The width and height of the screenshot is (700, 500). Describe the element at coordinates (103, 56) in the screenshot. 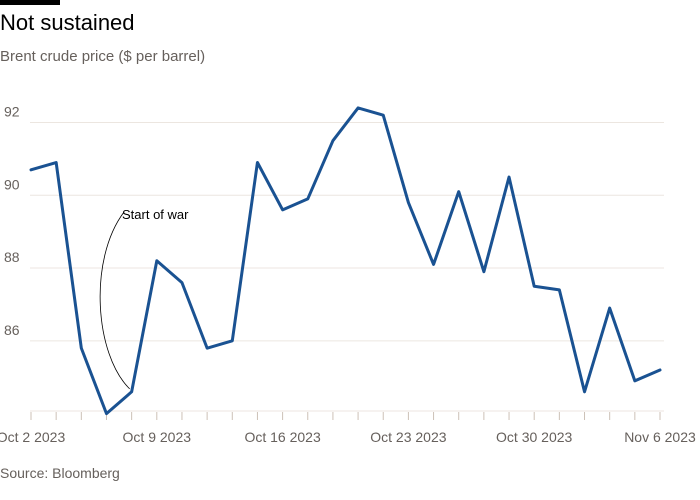

I see `chart-subtitle: Brent crude price ($ per barrel)` at that location.